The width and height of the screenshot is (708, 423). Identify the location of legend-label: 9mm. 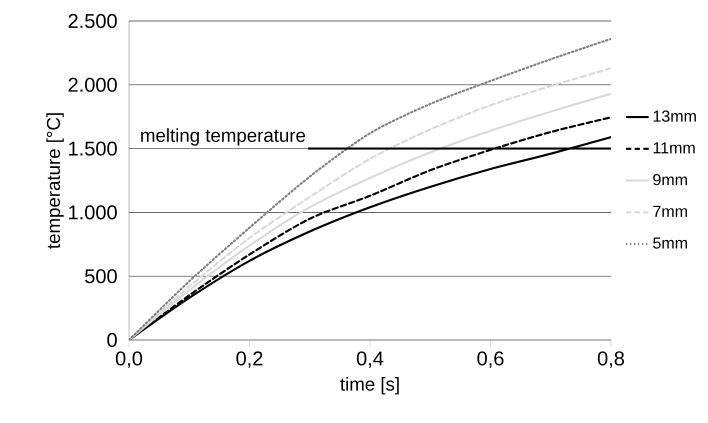
(670, 180).